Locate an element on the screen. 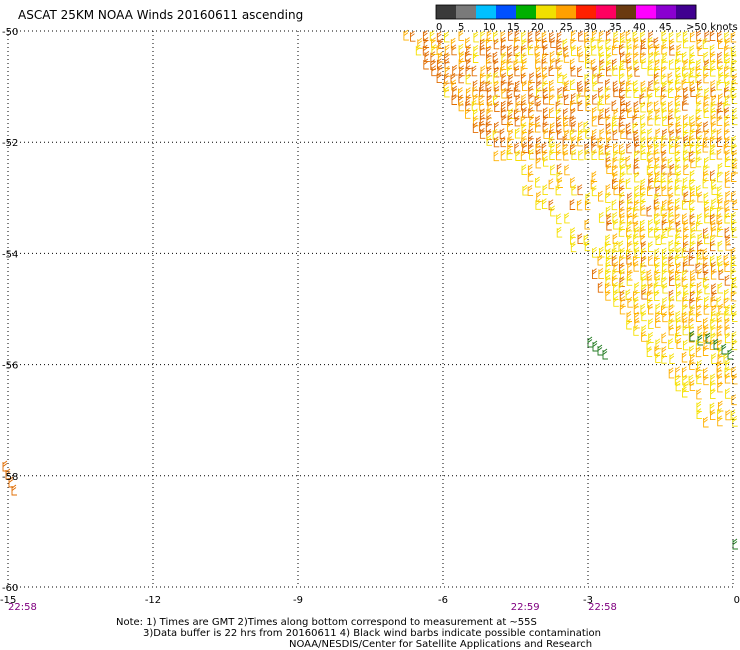  wind-speed-scale: 0 5 10 15 20 25 30 35 40 45 >50 knots is located at coordinates (586, 18).